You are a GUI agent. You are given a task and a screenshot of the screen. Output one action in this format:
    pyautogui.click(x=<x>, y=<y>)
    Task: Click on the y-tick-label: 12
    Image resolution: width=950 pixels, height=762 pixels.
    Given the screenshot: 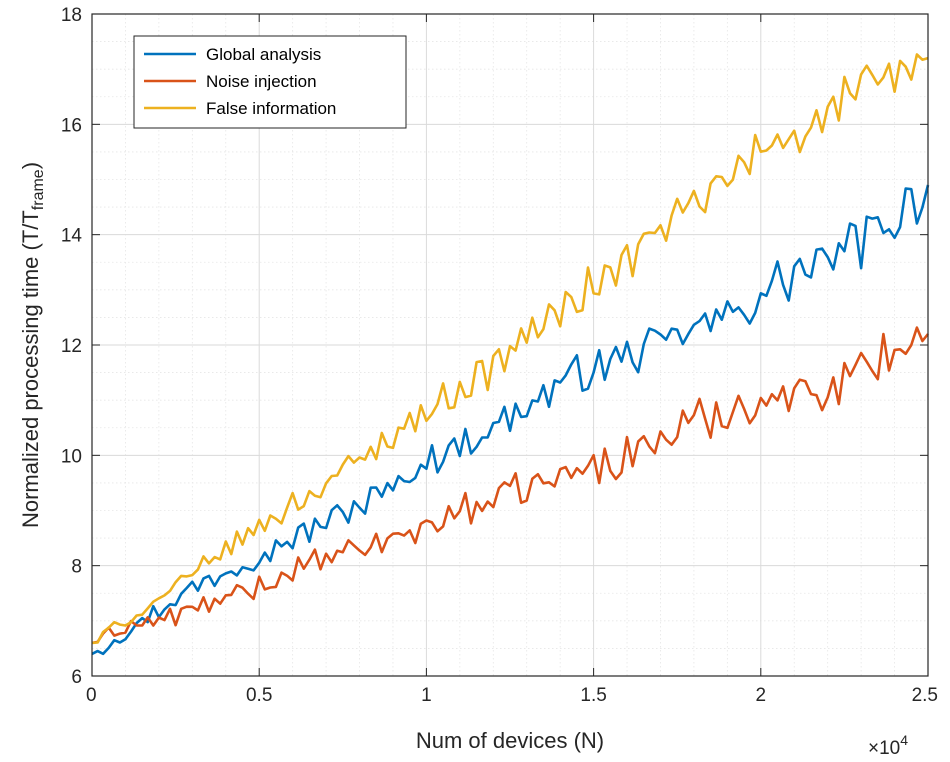 What is the action you would take?
    pyautogui.click(x=71, y=346)
    